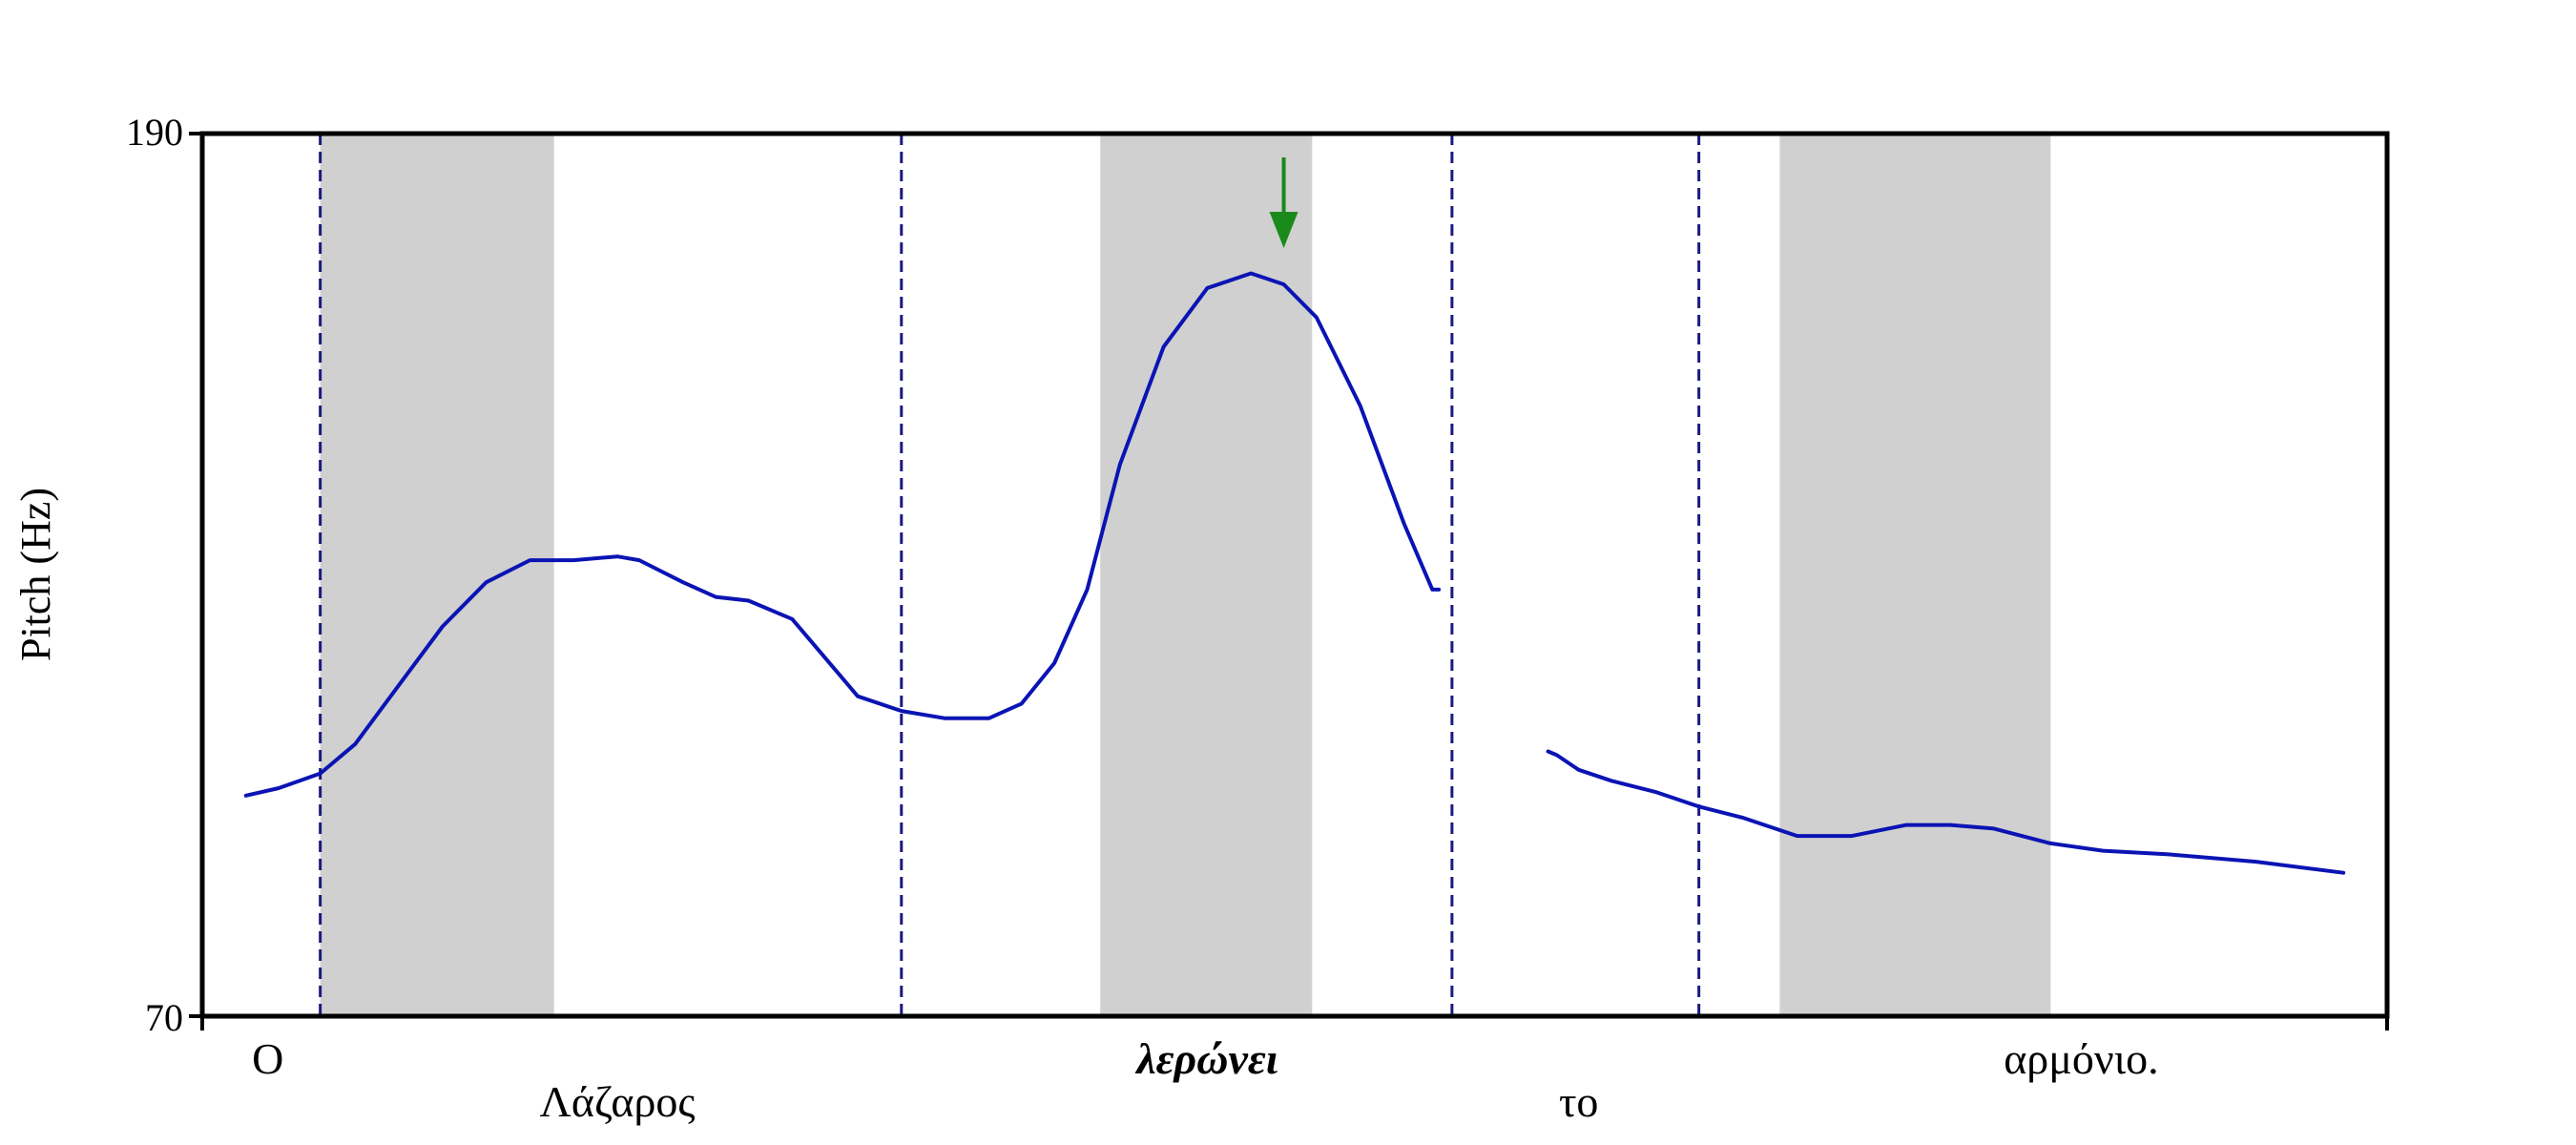 The width and height of the screenshot is (2576, 1145). I want to click on word-label-5: αρμόνιο., so click(2081, 1058).